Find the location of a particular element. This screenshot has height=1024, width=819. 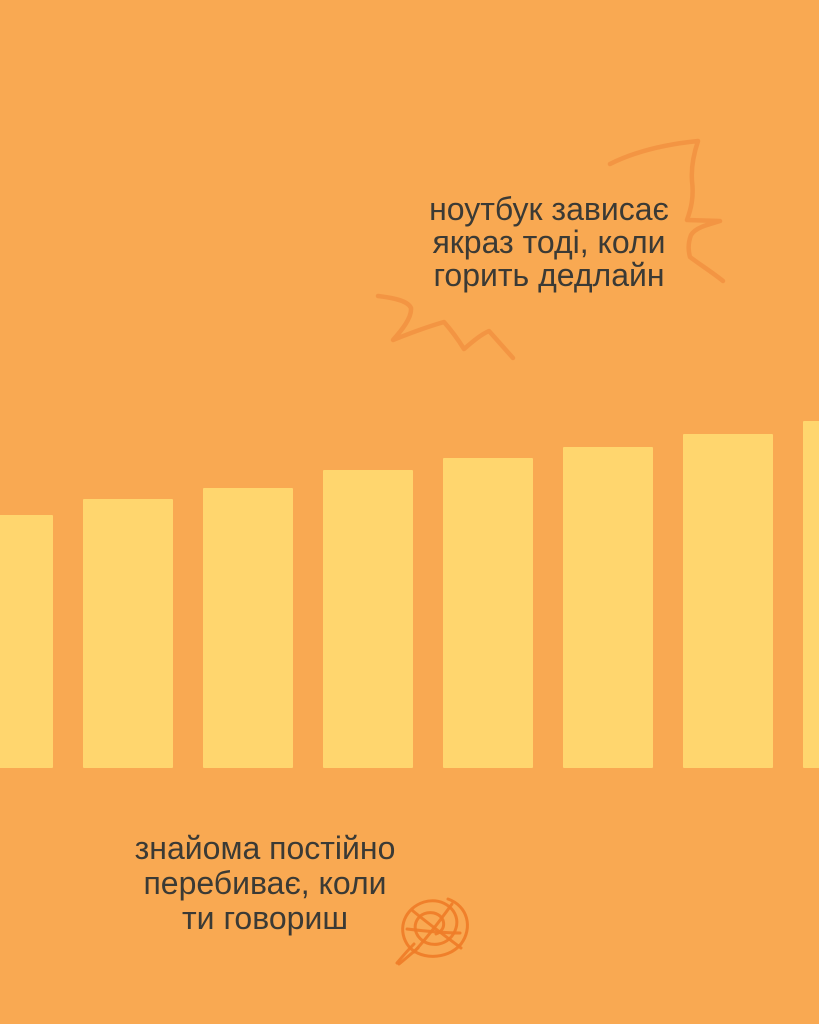

quote-top-line-3: горить дедлайн is located at coordinates (549, 275).